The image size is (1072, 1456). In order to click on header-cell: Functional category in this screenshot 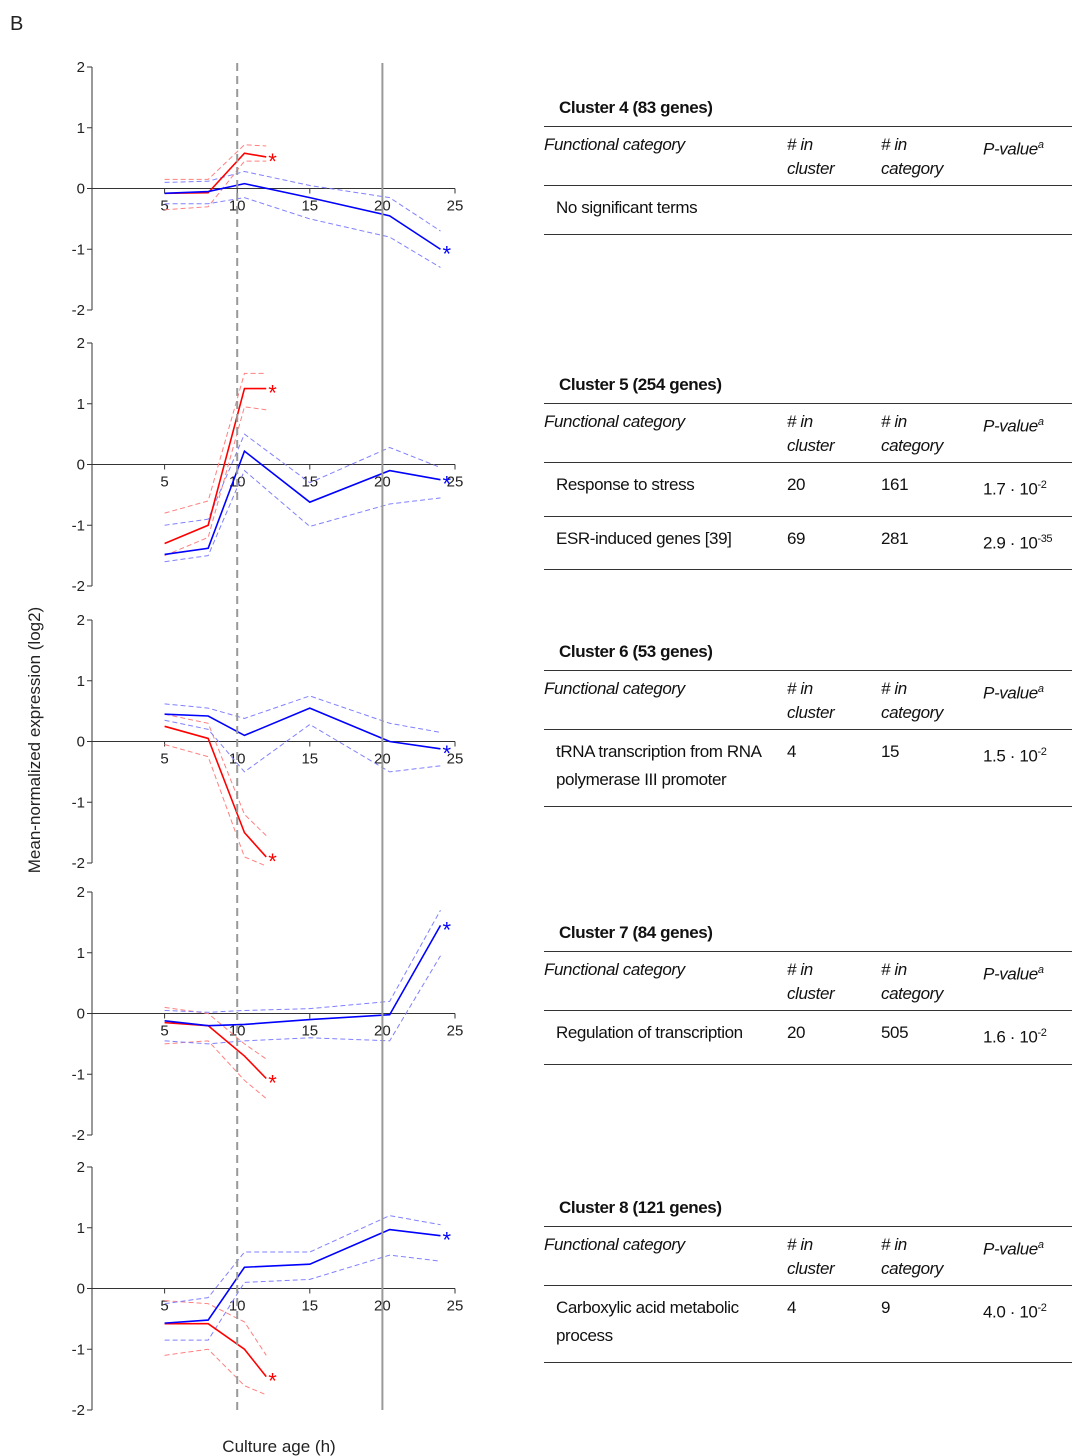, I will do `click(665, 156)`.